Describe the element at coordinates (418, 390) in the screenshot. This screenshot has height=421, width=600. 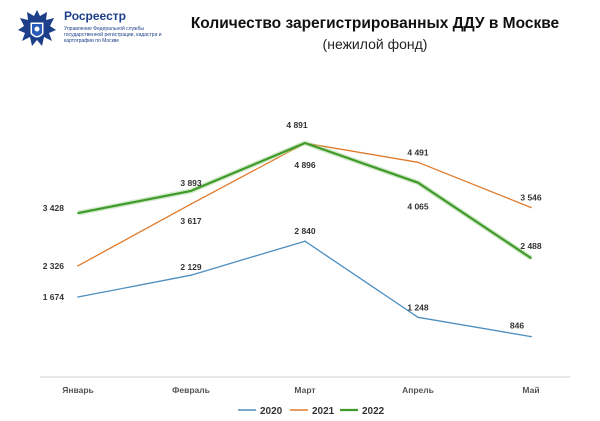
I see `x-tick-label: Апрель` at that location.